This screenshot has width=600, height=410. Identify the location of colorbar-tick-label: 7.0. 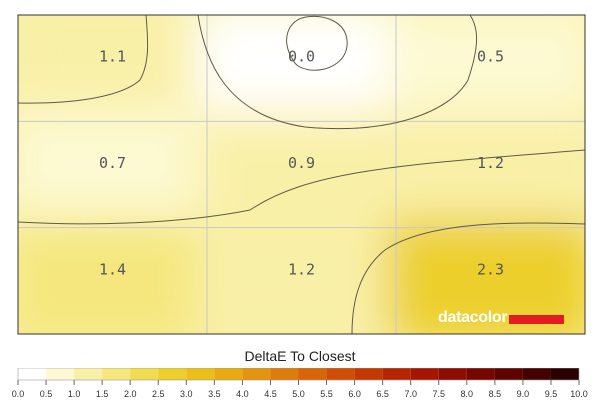
(410, 394).